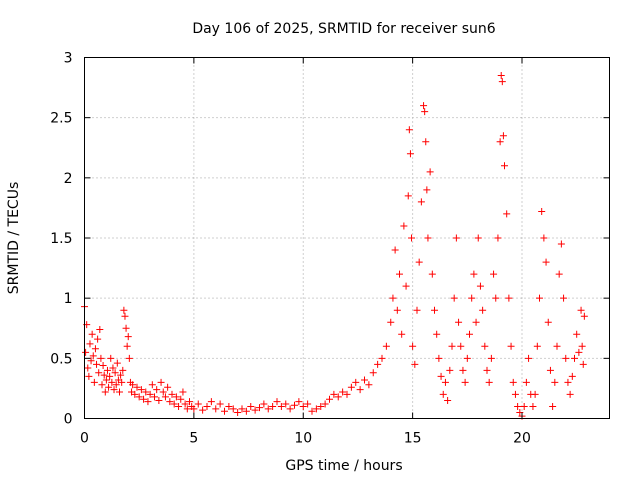 The height and width of the screenshot is (480, 640). What do you see at coordinates (61, 119) in the screenshot?
I see `y-tick-label: 2.5` at bounding box center [61, 119].